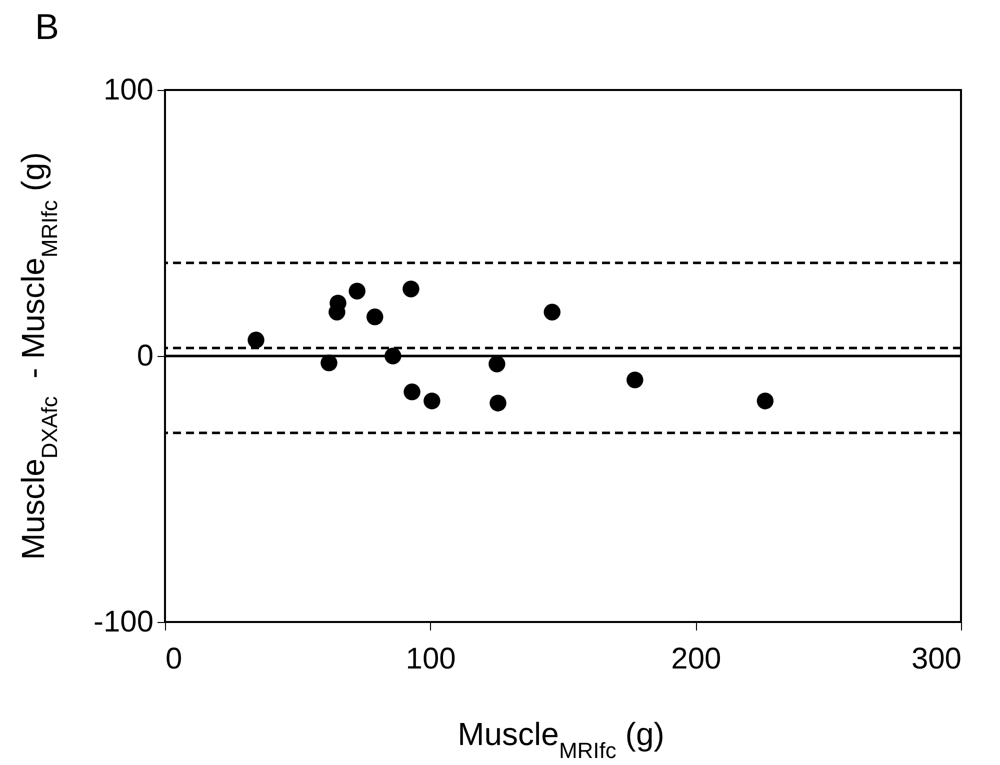 The width and height of the screenshot is (1000, 765). I want to click on x-tick-label: 200, so click(696, 659).